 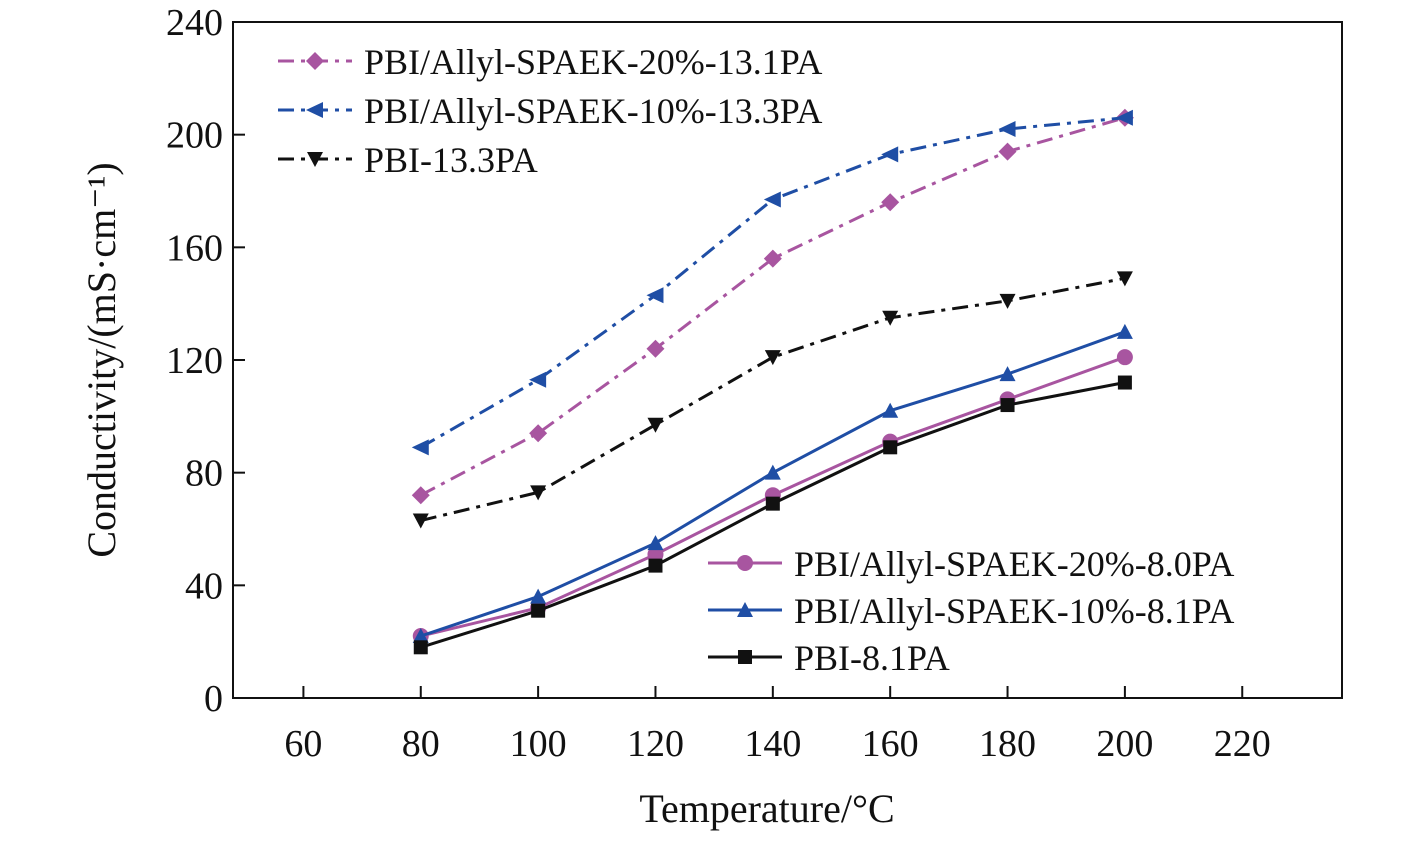 I want to click on y-tick-label: 240, so click(x=194, y=23).